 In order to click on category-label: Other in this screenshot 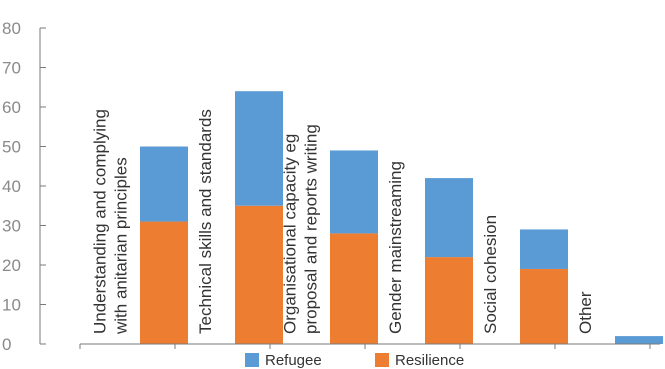, I will do `click(585, 312)`.